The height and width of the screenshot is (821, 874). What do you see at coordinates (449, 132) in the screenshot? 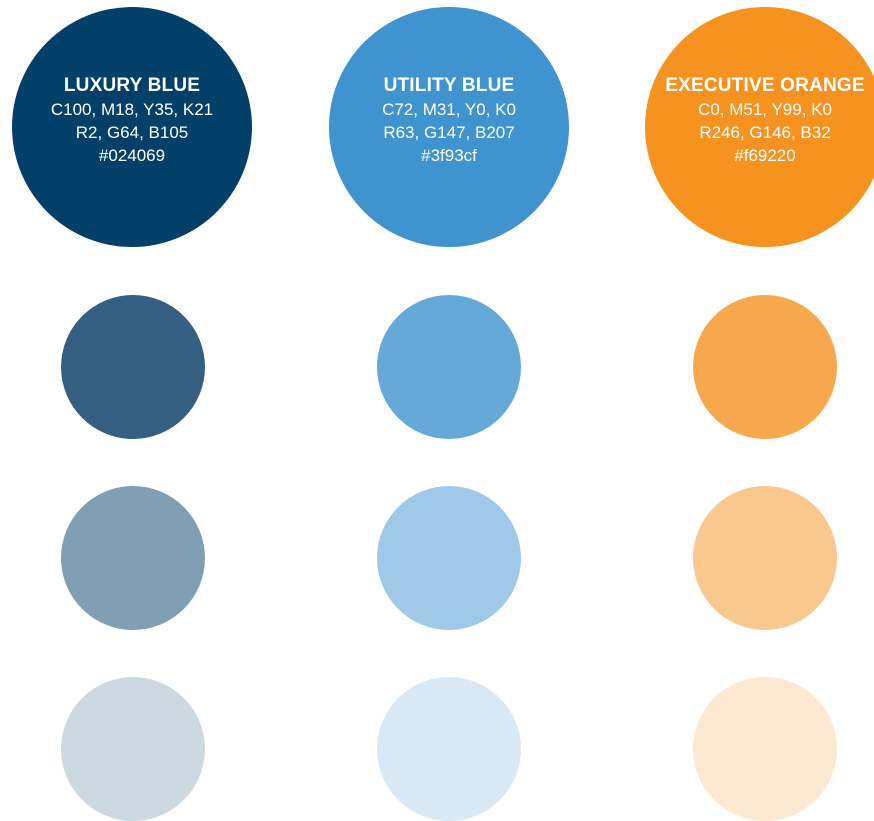
I see `swatch-rgb: R63, G147, B207` at bounding box center [449, 132].